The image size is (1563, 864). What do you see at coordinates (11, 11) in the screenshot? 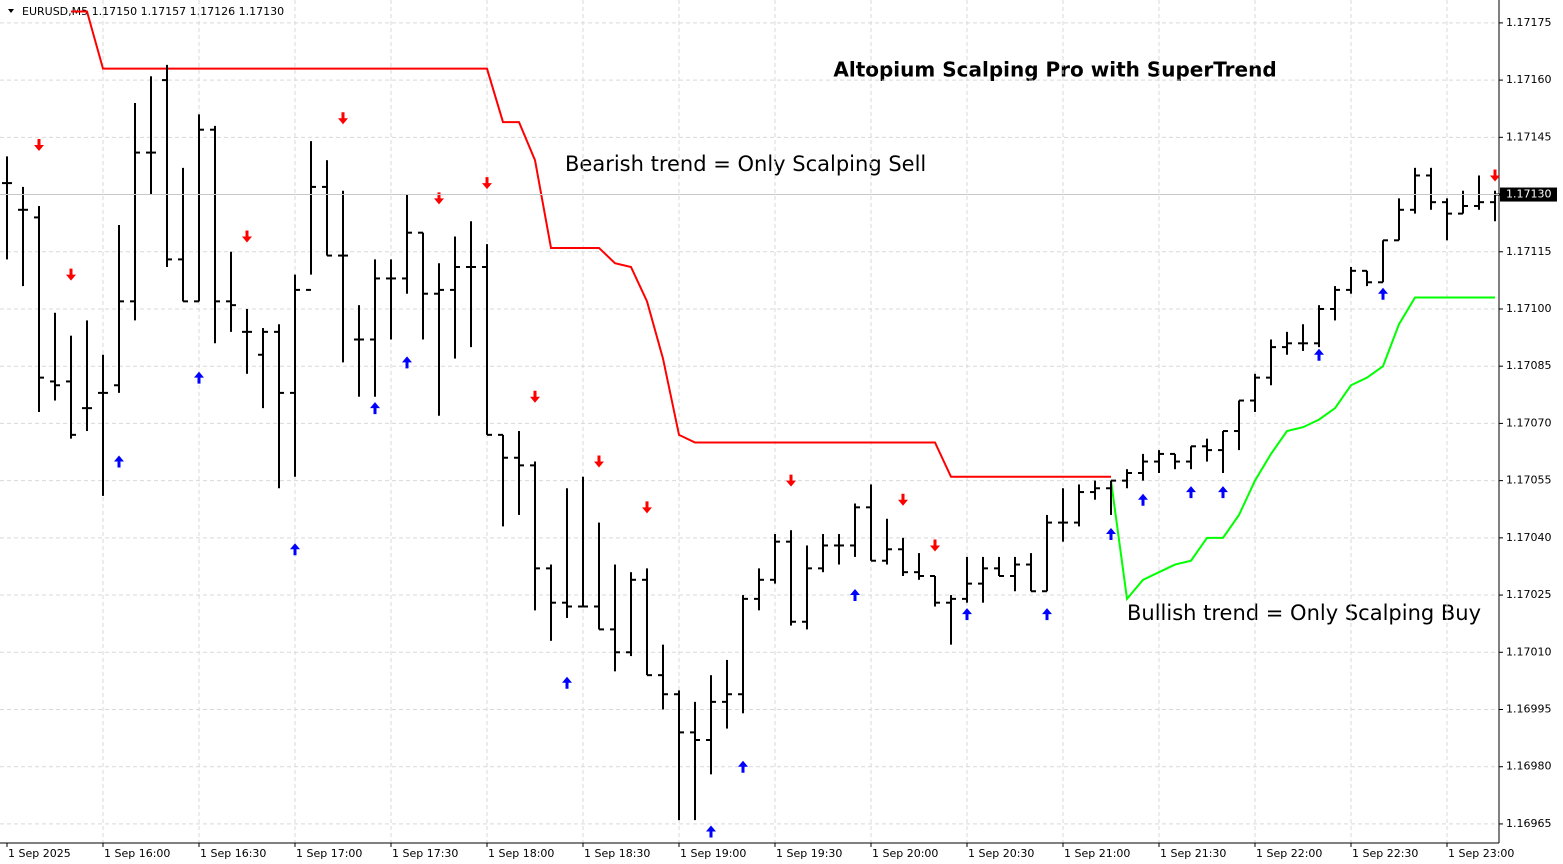
I see `menu-triangle` at bounding box center [11, 11].